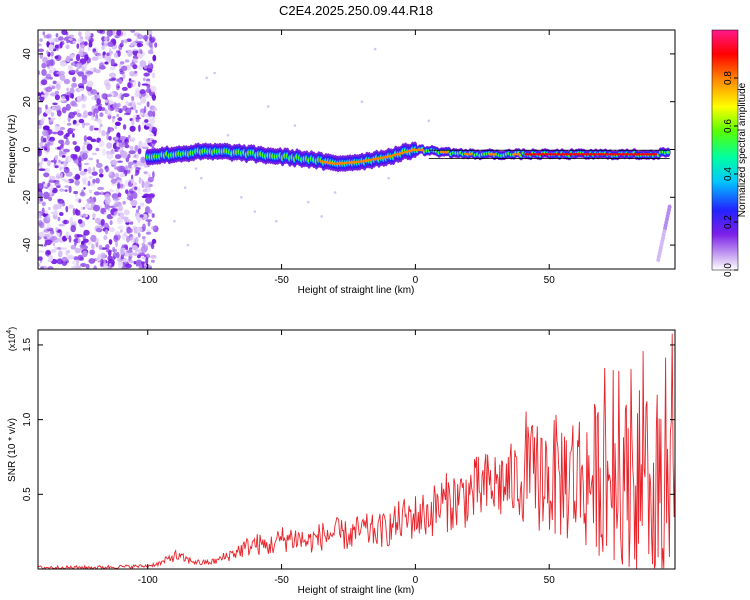 The height and width of the screenshot is (600, 750). I want to click on colorbar-tick-label: 0.2, so click(728, 222).